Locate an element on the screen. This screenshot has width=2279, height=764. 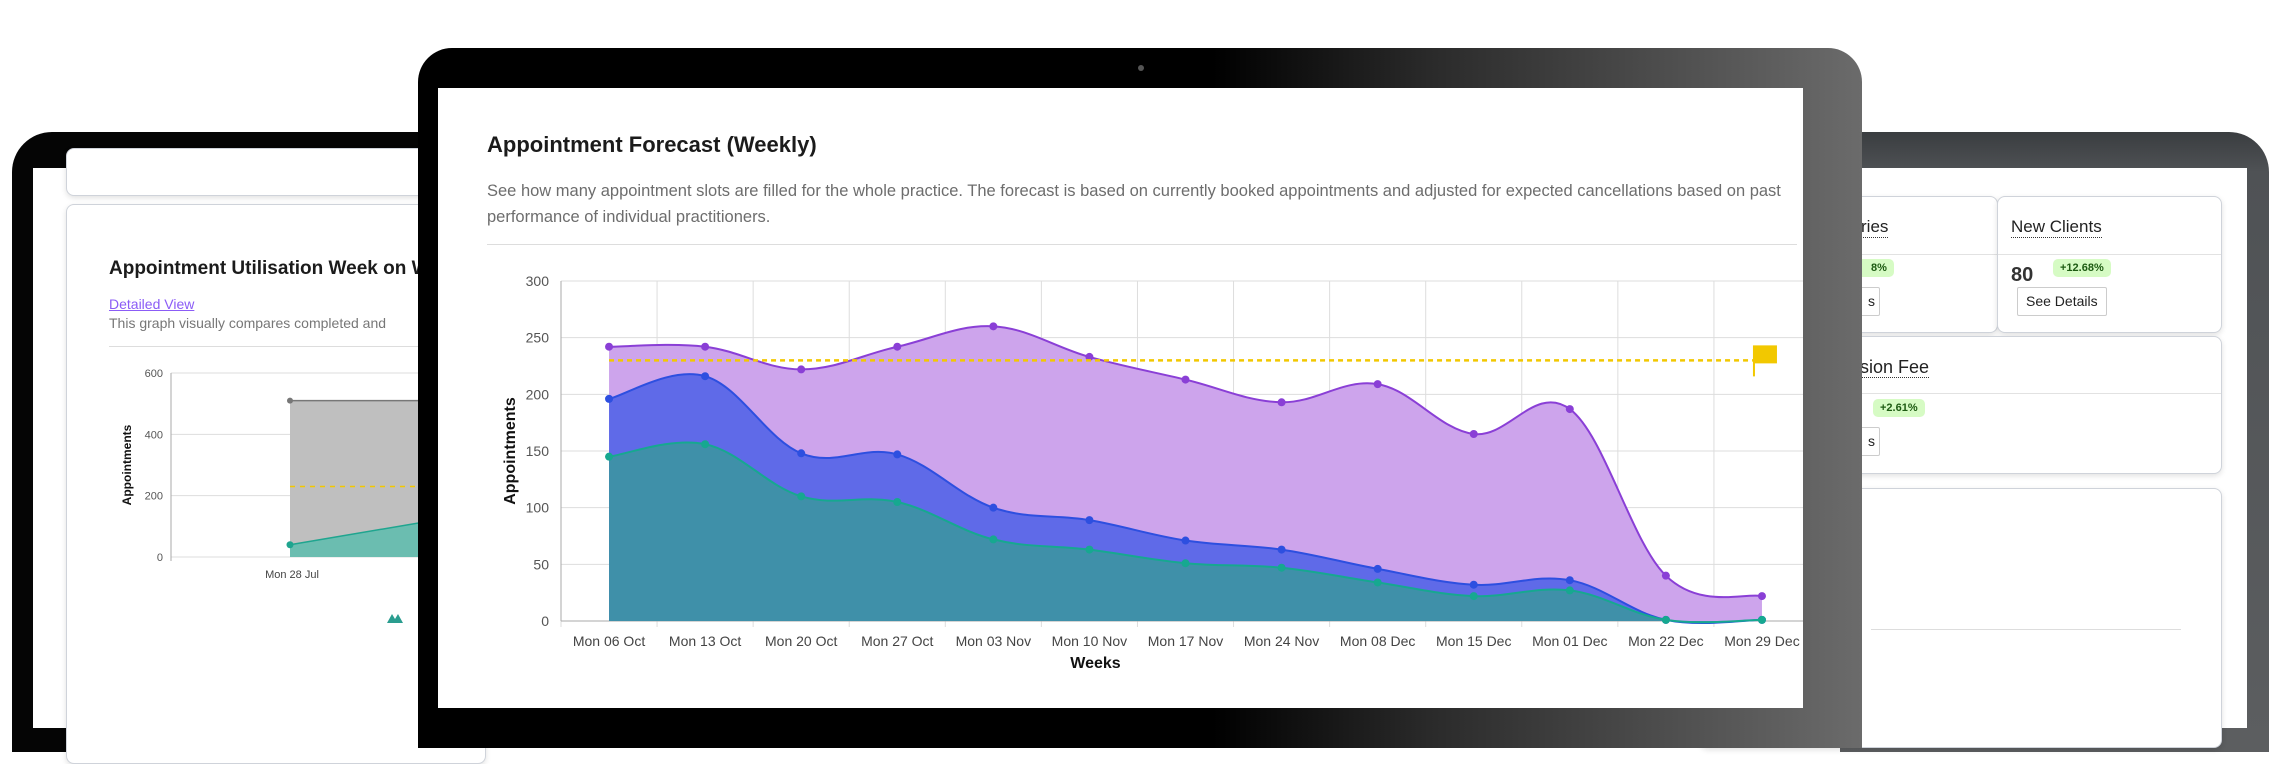
kpi-value: 80 is located at coordinates (2022, 275).